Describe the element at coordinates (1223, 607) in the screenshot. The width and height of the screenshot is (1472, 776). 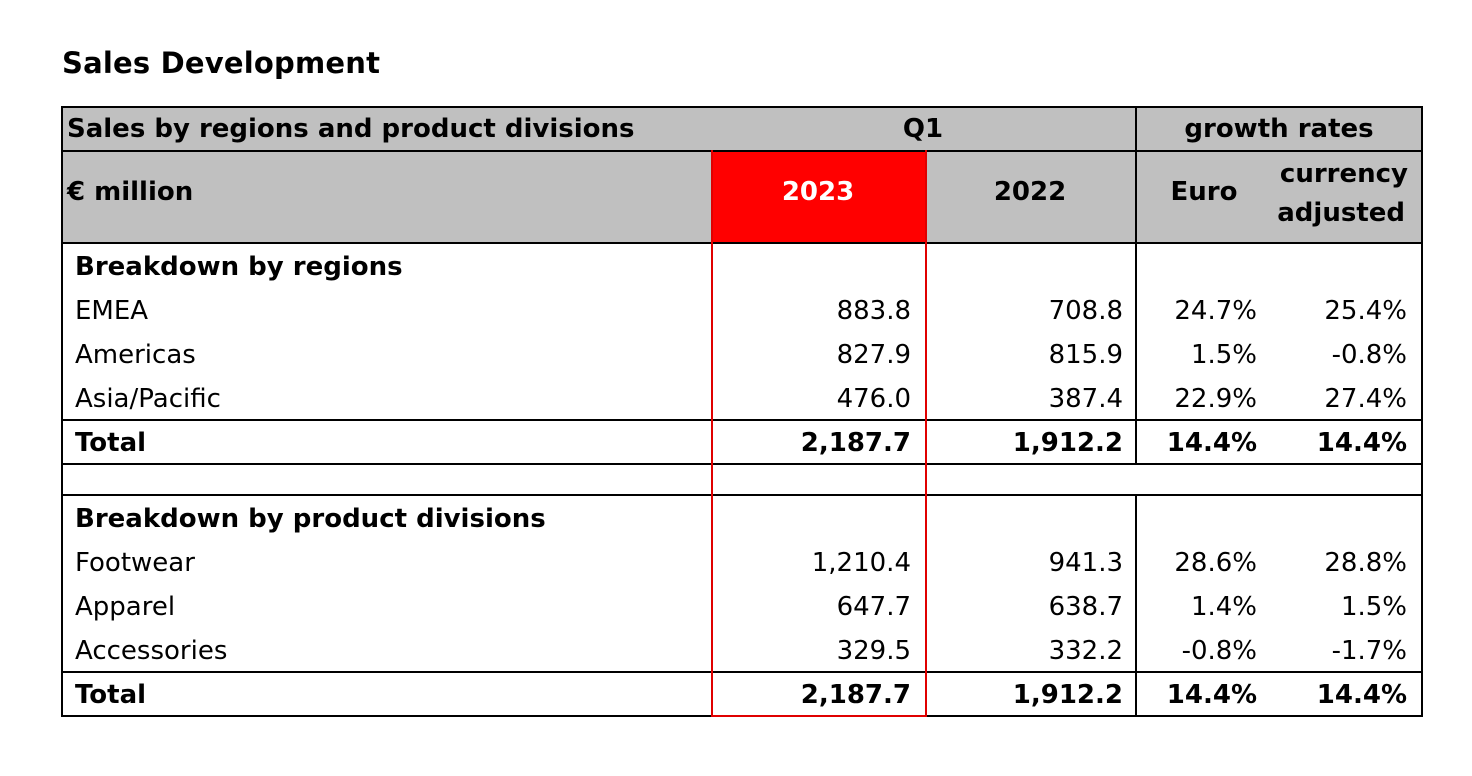
I see `growth-euro: 1.4%` at that location.